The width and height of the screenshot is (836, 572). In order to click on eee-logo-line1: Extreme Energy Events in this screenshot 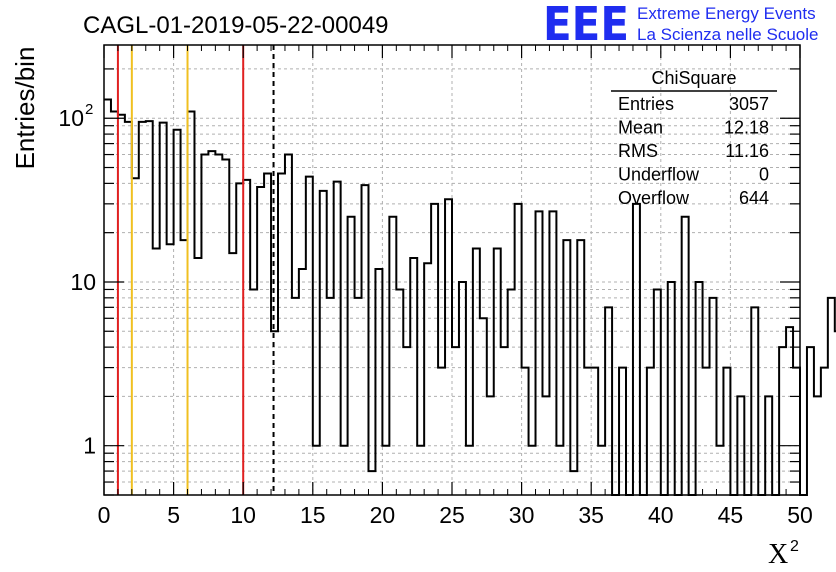, I will do `click(726, 13)`.